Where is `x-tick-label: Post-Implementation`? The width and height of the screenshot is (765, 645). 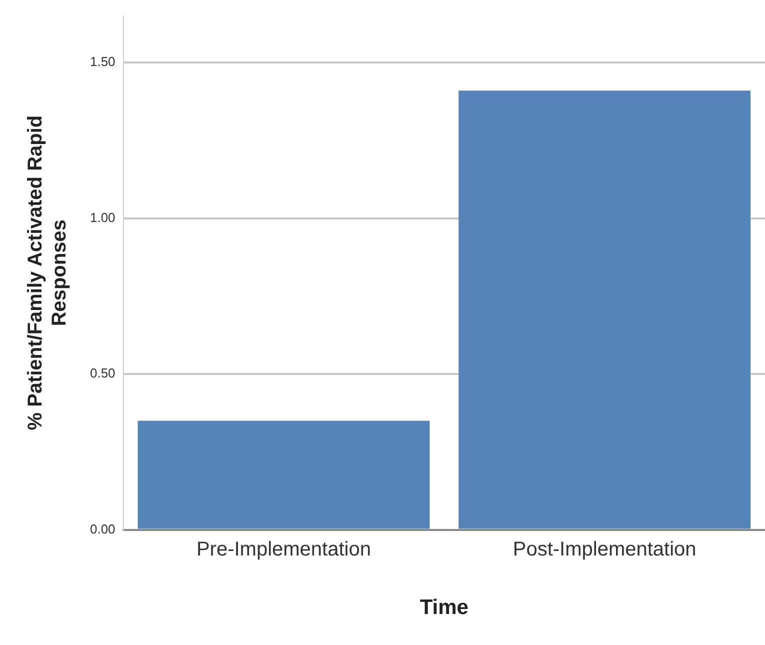
x-tick-label: Post-Implementation is located at coordinates (604, 549).